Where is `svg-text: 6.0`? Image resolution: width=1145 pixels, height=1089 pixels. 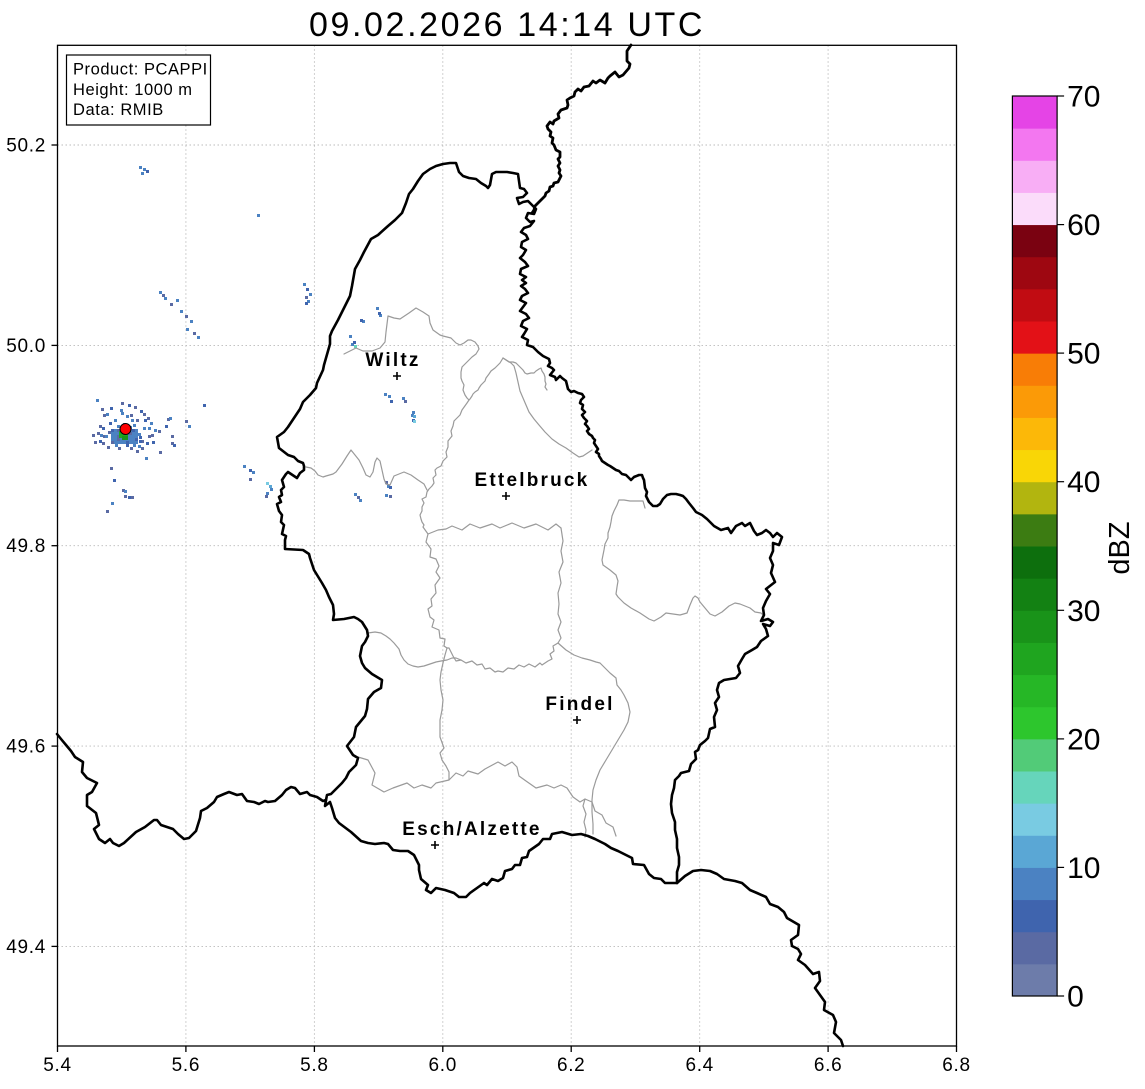 svg-text: 6.0 is located at coordinates (443, 1065).